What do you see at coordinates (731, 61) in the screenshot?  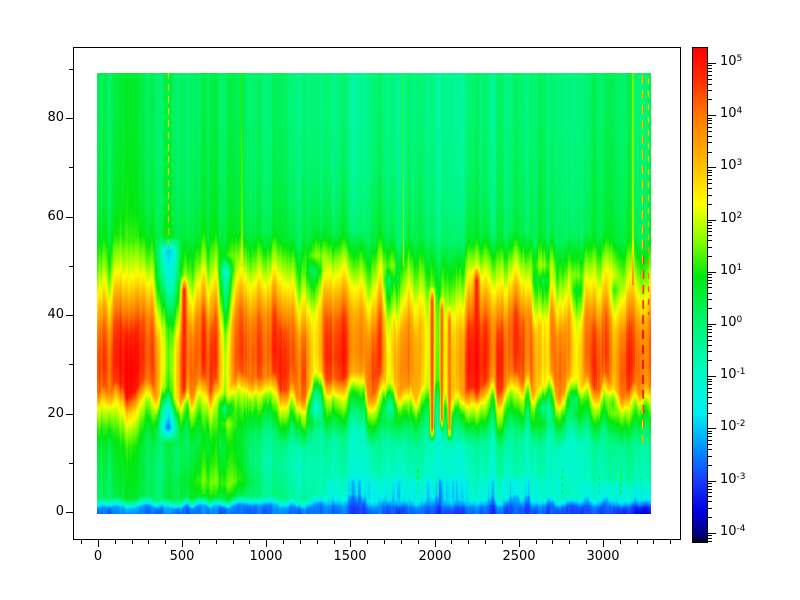 I see `colorbar-tick-label: 10⁵` at bounding box center [731, 61].